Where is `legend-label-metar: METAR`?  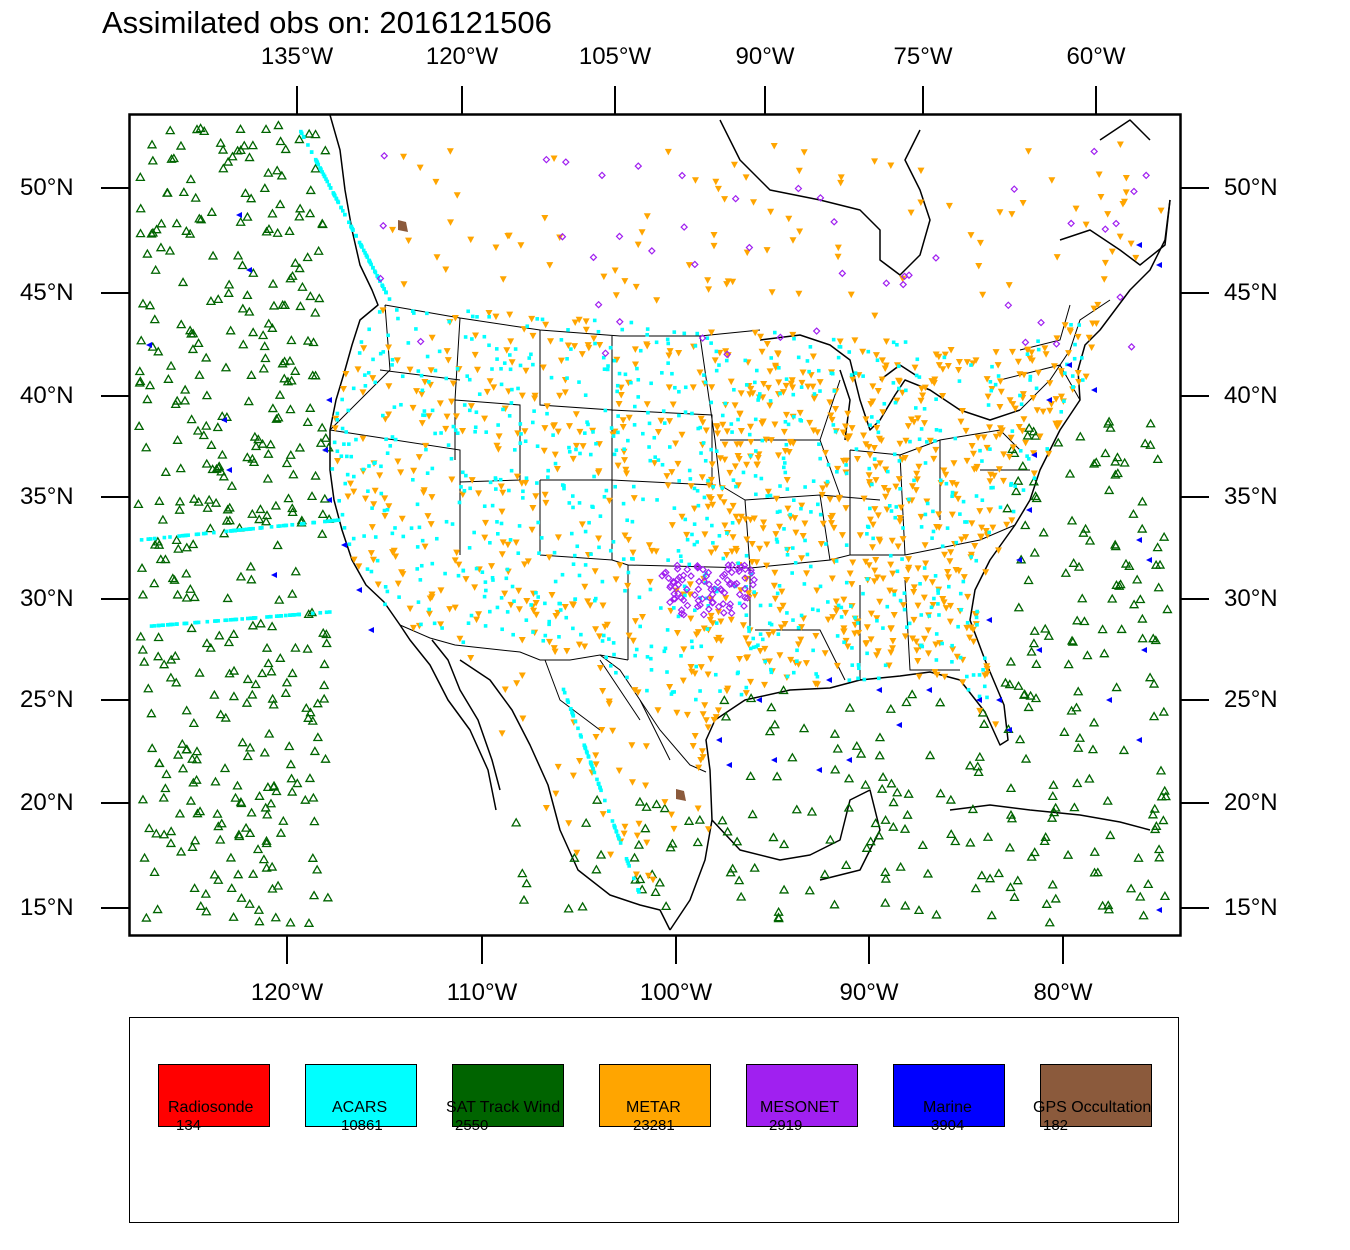 legend-label-metar: METAR is located at coordinates (653, 1107).